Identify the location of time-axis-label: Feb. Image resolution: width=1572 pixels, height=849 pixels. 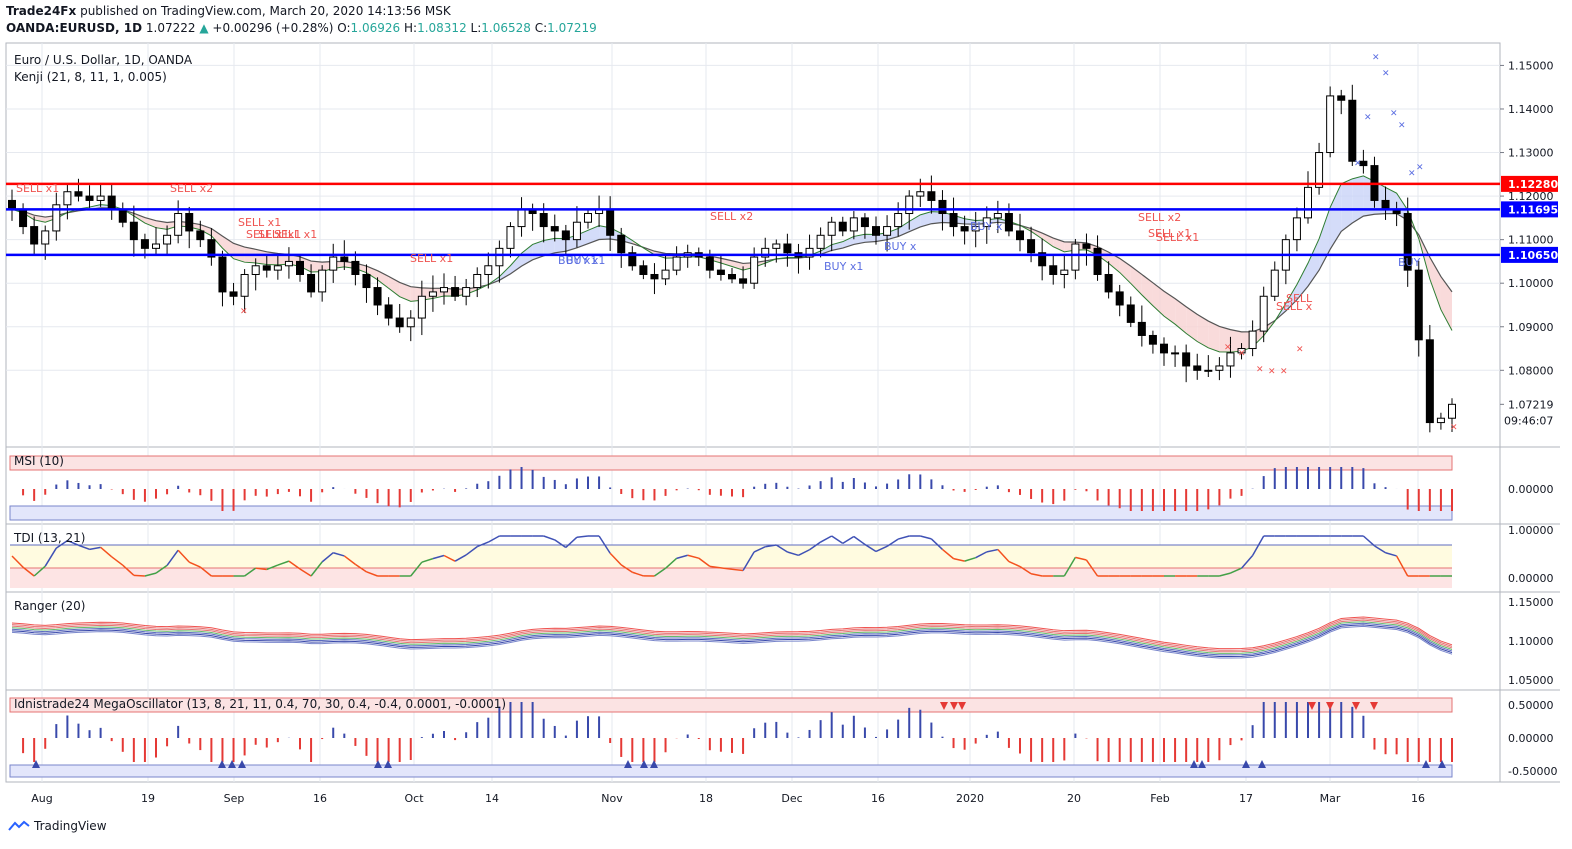
(1159, 798).